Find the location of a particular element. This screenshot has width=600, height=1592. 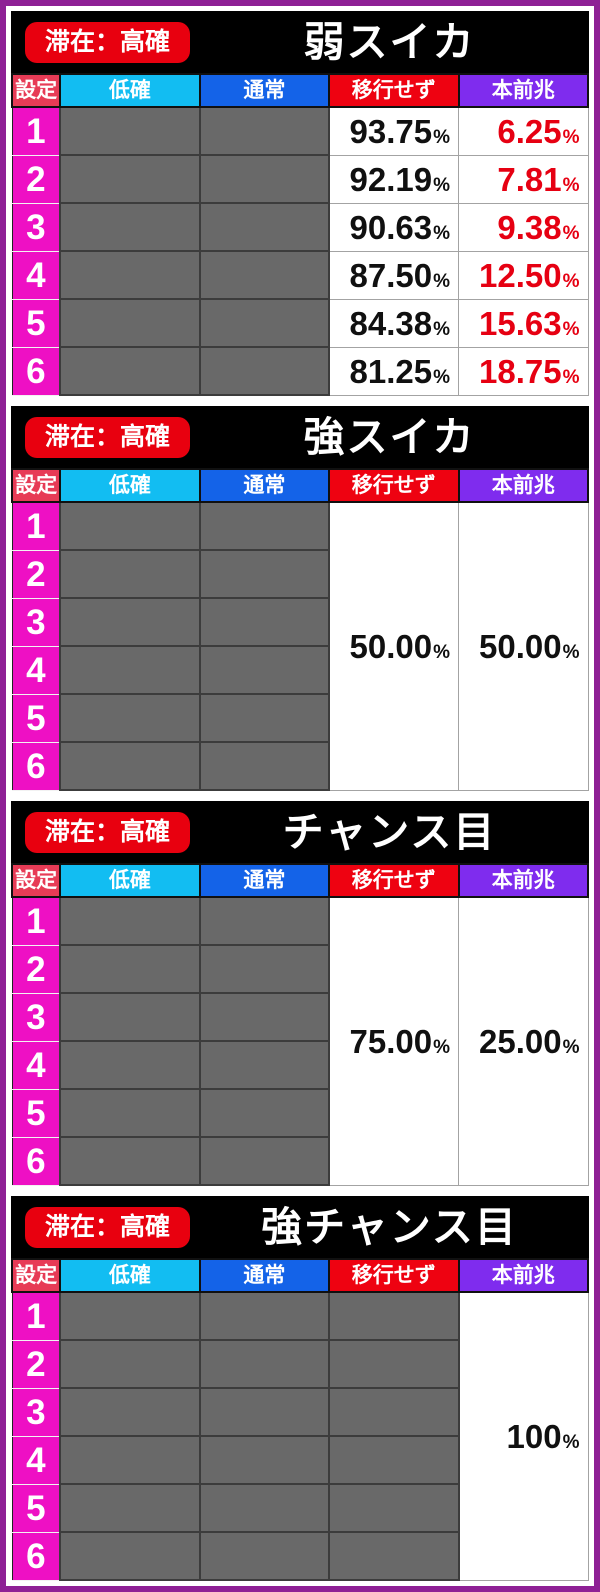

table-row: 5 84.38% 15.63% is located at coordinates (300, 323).